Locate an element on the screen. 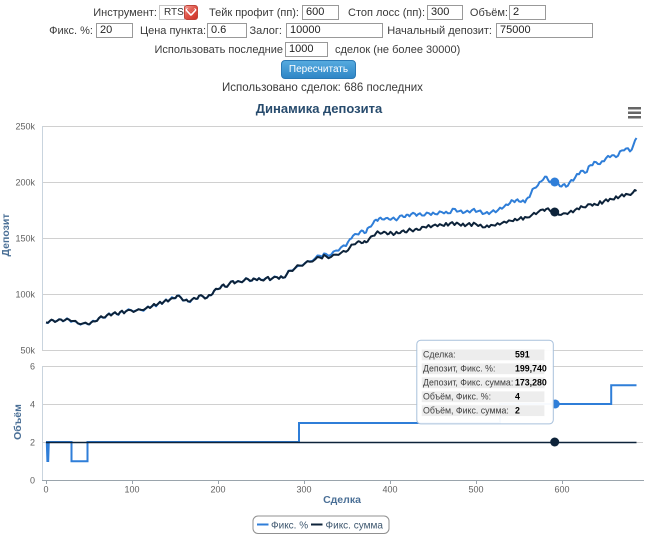  svg-text: Объём, Фикс. сумма: is located at coordinates (466, 410).